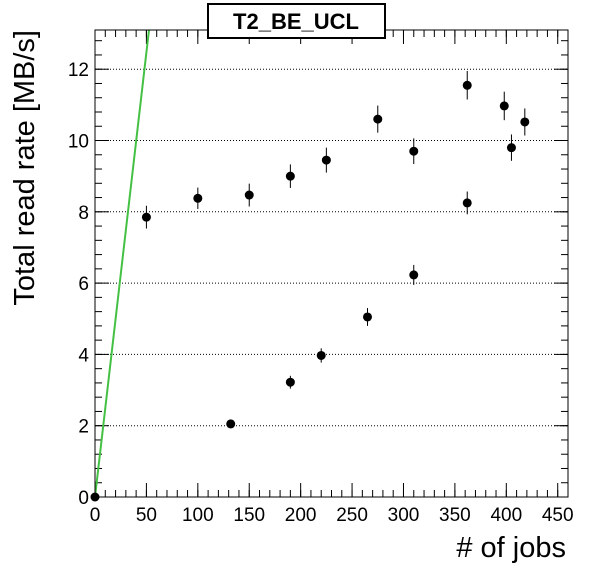 The width and height of the screenshot is (596, 572). Describe the element at coordinates (198, 515) in the screenshot. I see `x-tick-label: 100` at that location.